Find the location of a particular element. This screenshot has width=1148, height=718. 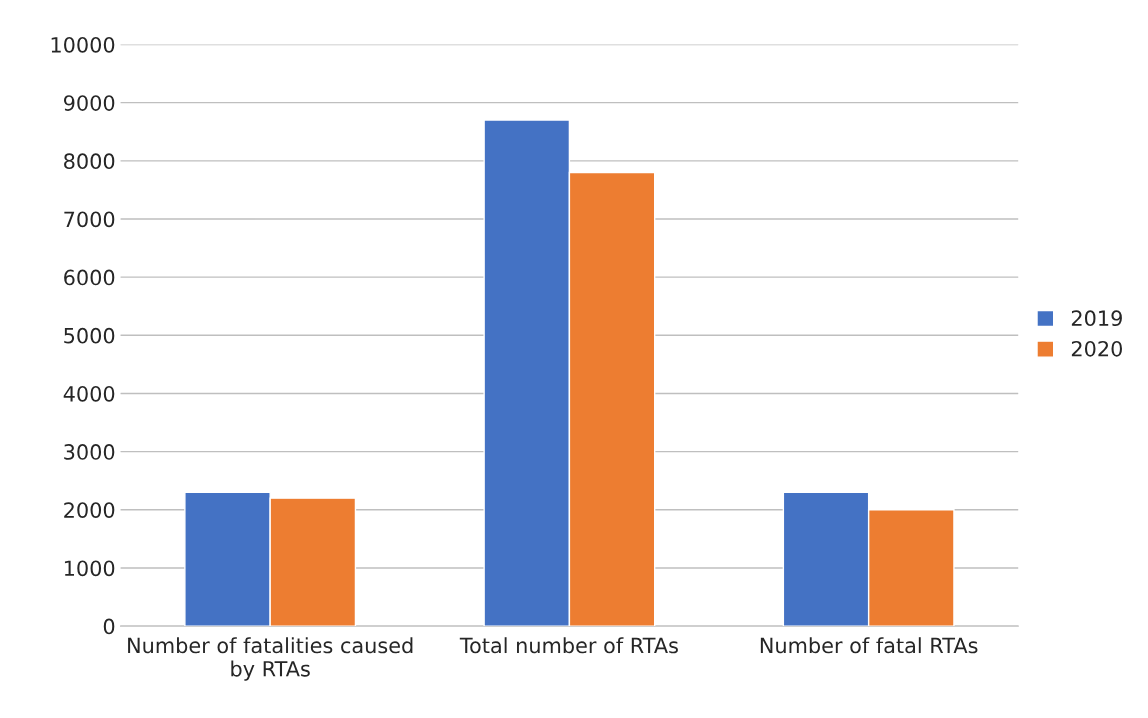

y-tick-label: 8000 is located at coordinates (89, 161).